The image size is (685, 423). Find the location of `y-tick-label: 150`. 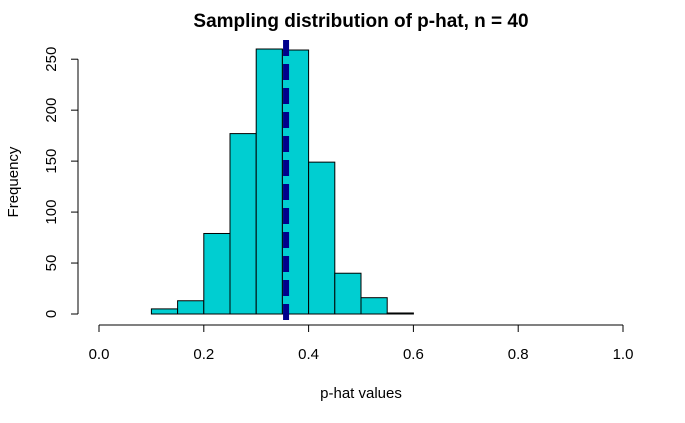

y-tick-label: 150 is located at coordinates (51, 161).